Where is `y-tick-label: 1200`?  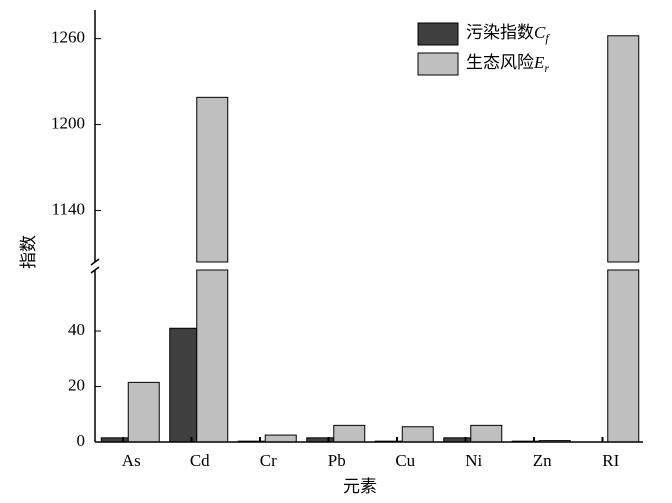 y-tick-label: 1200 is located at coordinates (68, 122).